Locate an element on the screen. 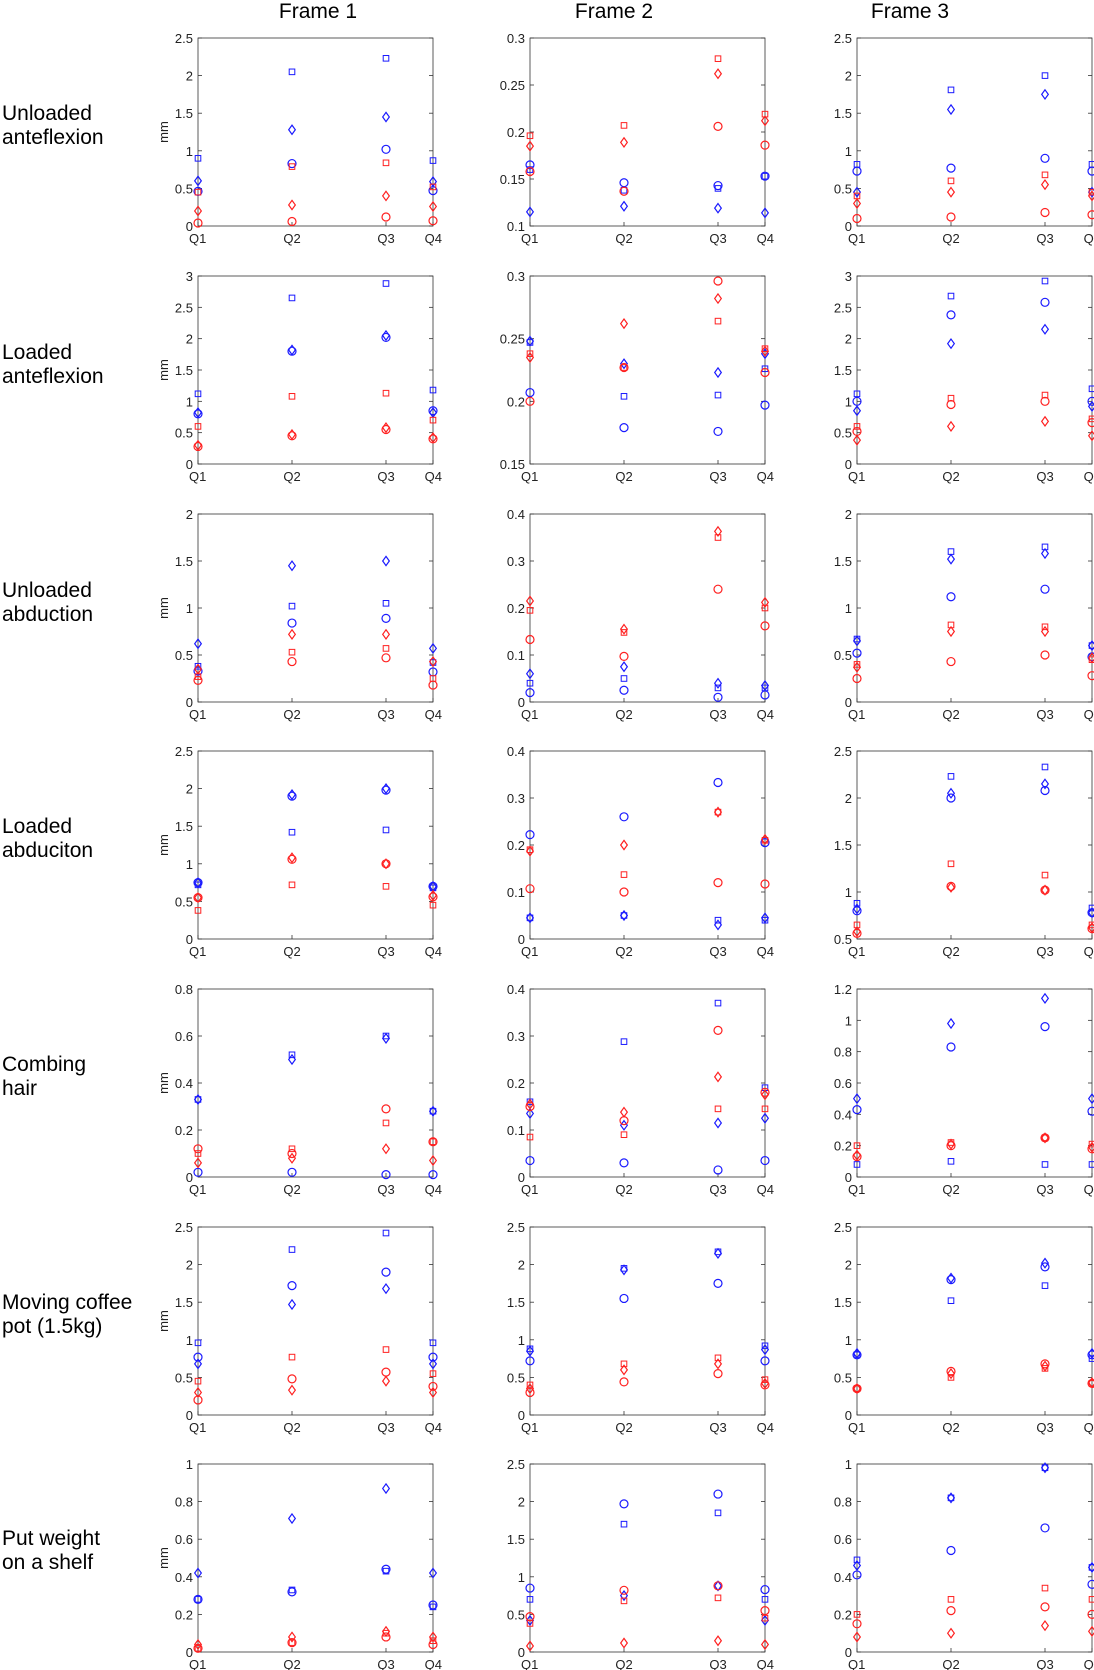 The image size is (1094, 1670). y-tick-label: 0.4 is located at coordinates (516, 514).